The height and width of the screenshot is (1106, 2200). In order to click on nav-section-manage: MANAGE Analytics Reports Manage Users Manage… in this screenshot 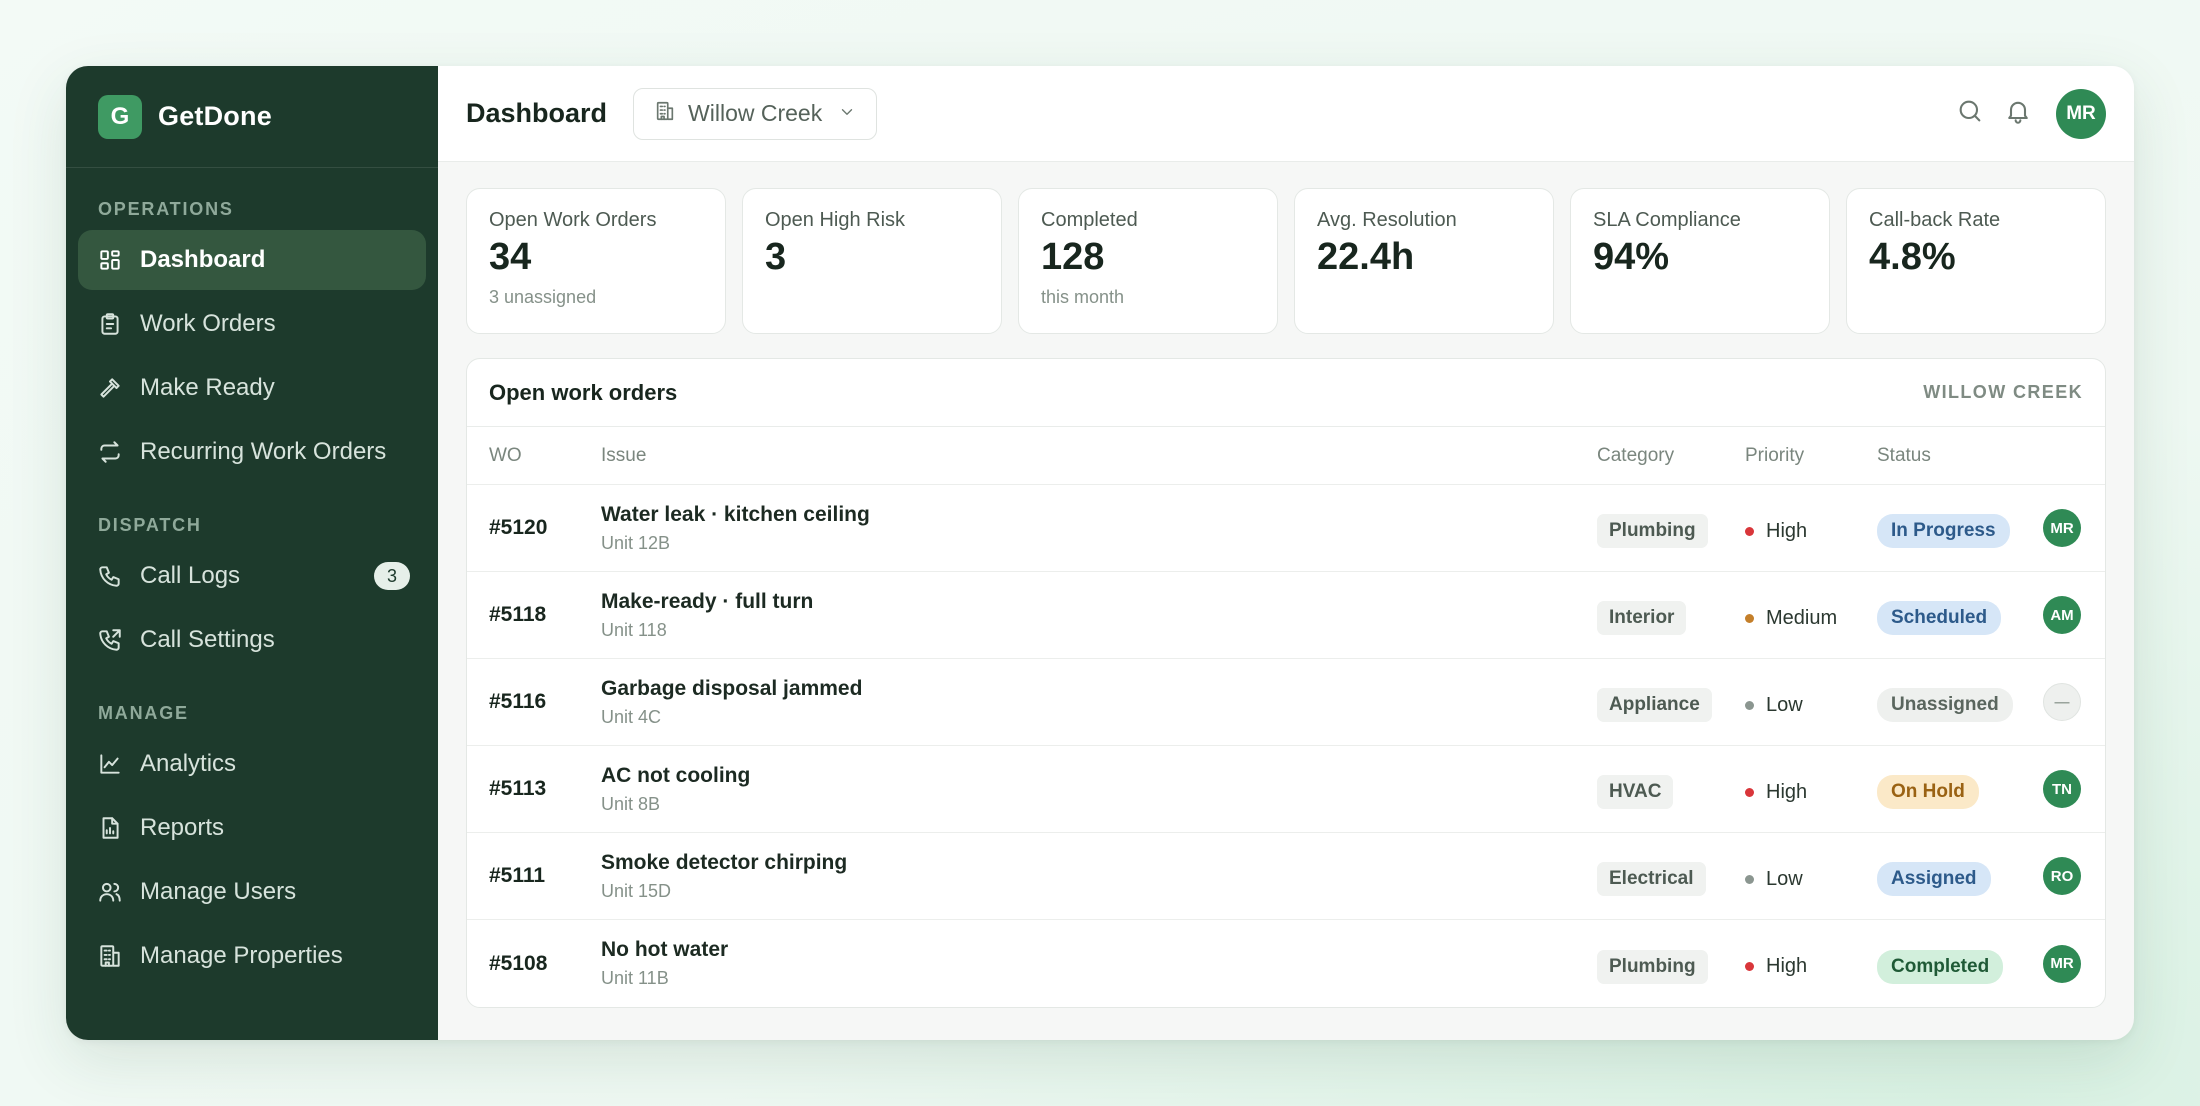, I will do `click(252, 842)`.